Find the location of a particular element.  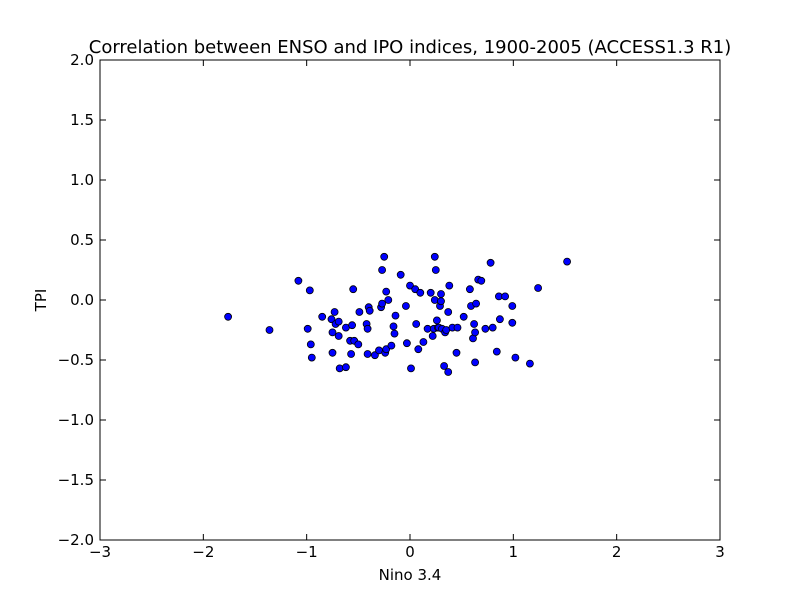

y-tick-label: −2.0 is located at coordinates (76, 540).